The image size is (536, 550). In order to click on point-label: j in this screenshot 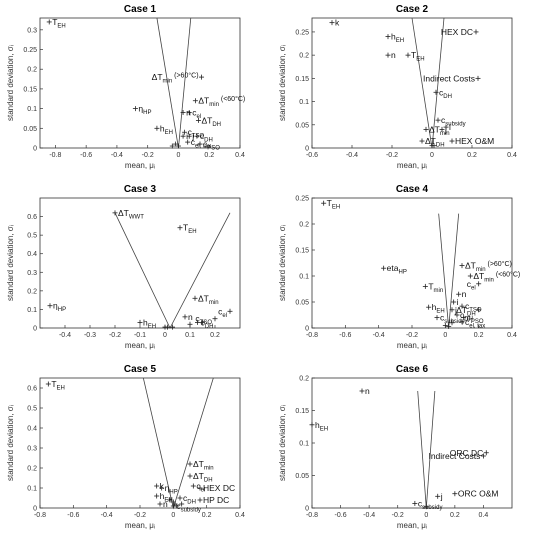, I will do `click(445, 129)`.